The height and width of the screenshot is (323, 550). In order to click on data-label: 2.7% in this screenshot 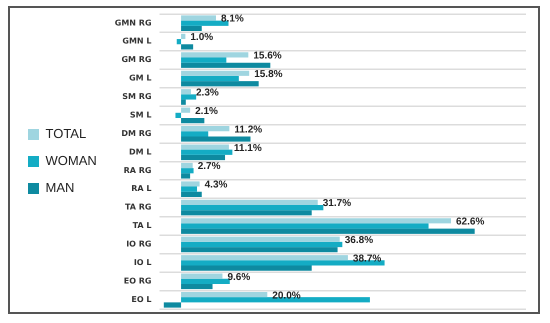, I will do `click(209, 166)`.